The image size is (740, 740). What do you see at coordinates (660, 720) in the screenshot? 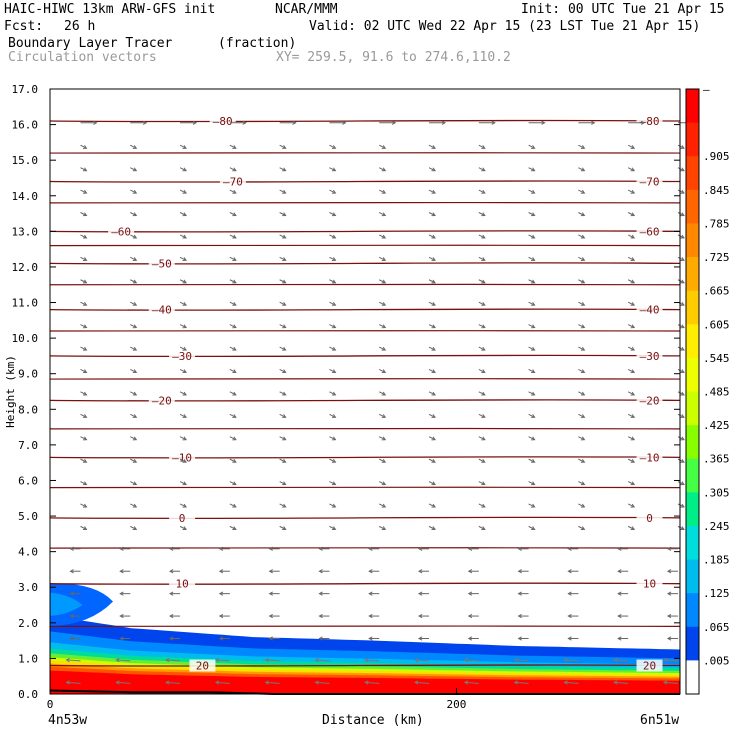
I see `x-right-location: 6n51w` at bounding box center [660, 720].